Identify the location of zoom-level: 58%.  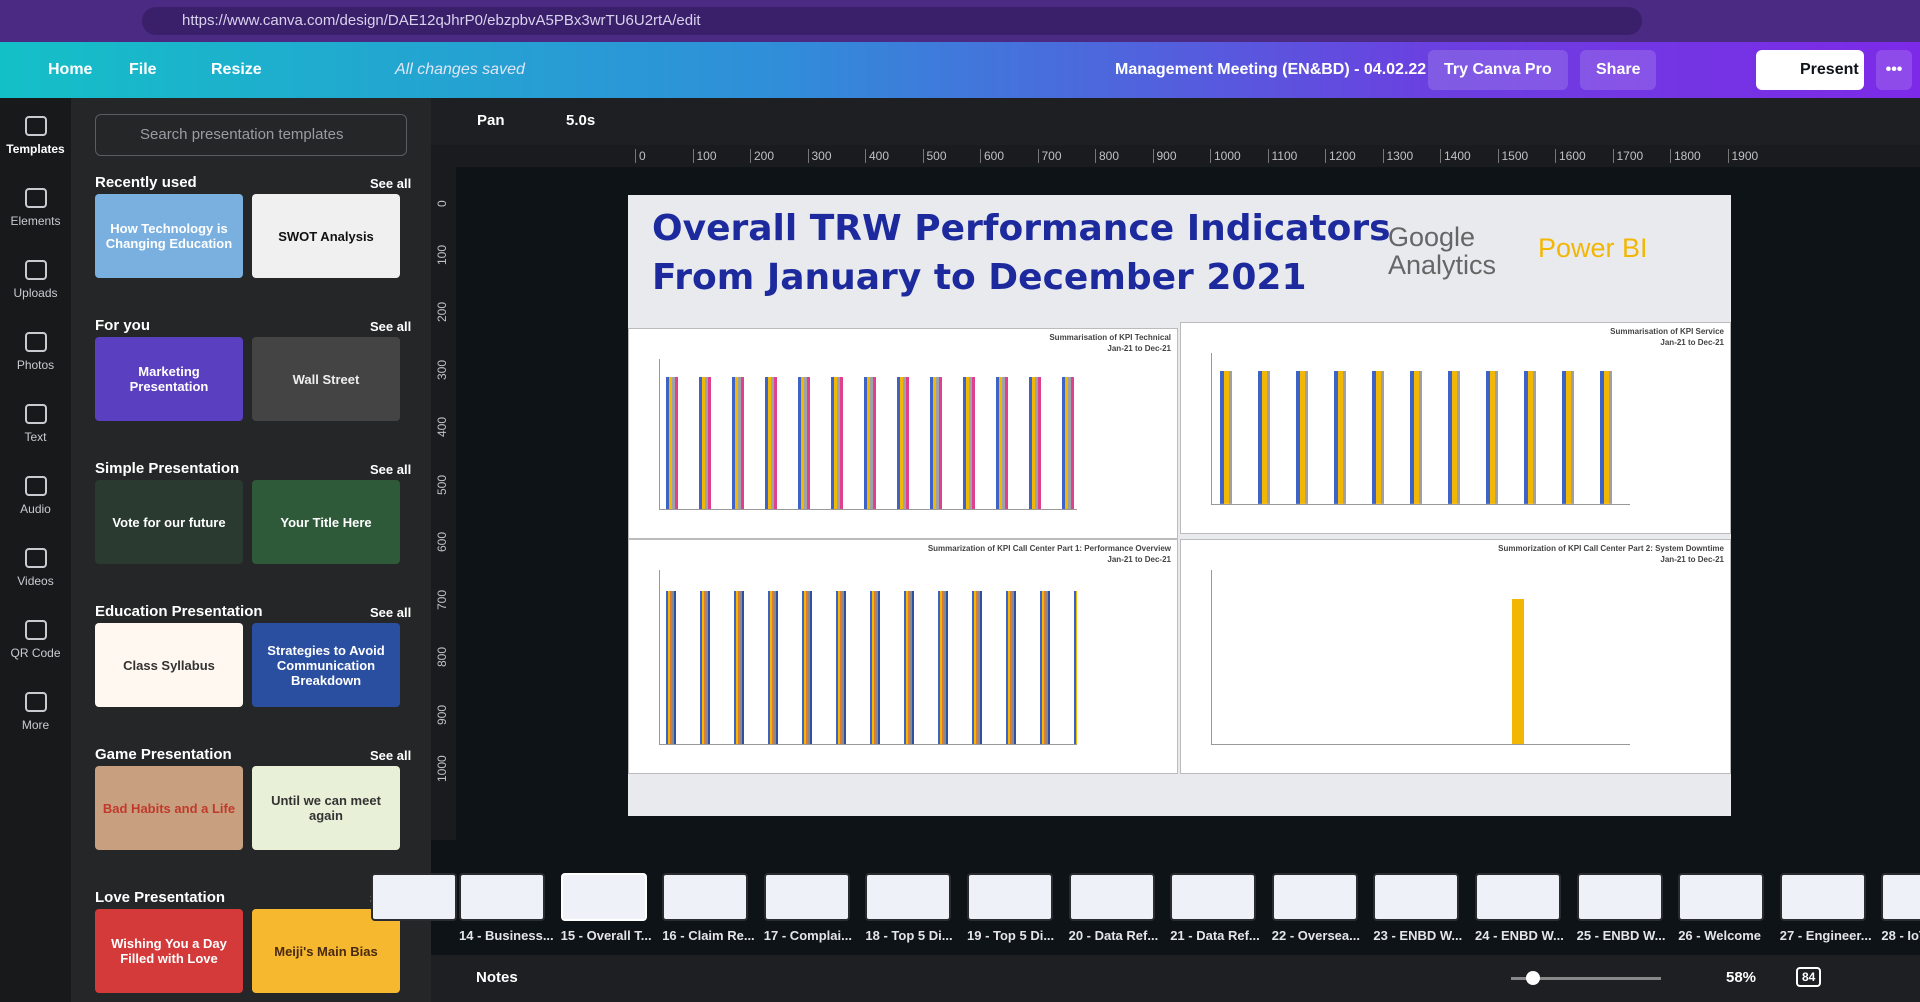
(1741, 977).